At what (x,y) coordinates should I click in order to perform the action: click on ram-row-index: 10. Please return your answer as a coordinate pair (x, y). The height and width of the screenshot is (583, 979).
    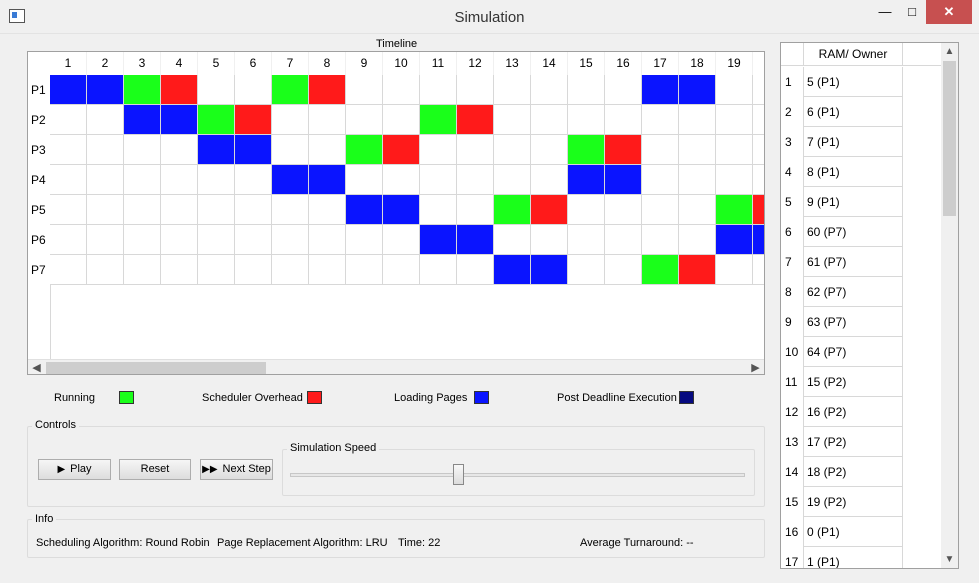
    Looking at the image, I should click on (792, 352).